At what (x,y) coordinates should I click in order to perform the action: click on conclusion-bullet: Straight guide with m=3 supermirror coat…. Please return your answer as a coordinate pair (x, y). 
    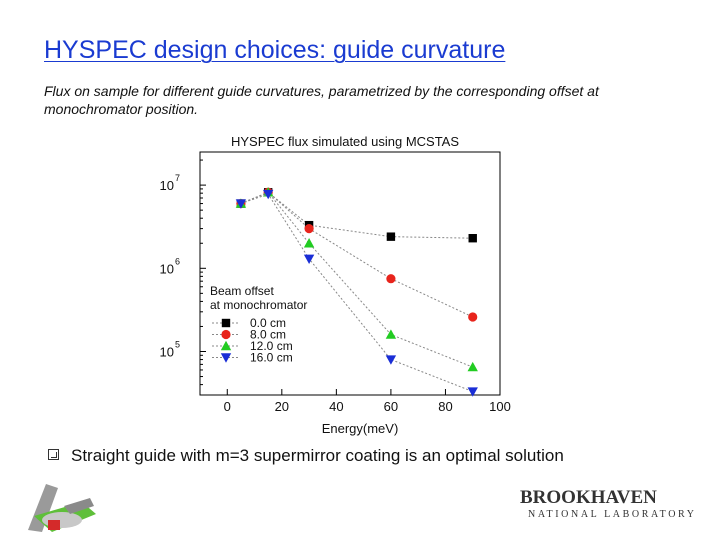
    Looking at the image, I should click on (306, 456).